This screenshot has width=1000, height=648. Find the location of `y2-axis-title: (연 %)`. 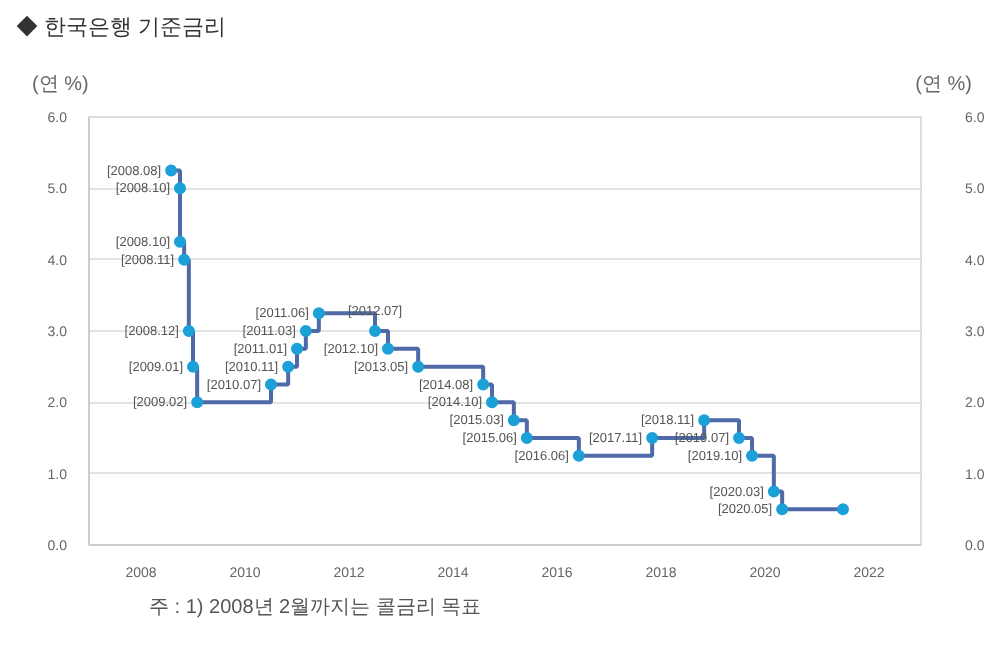

y2-axis-title: (연 %) is located at coordinates (943, 86).